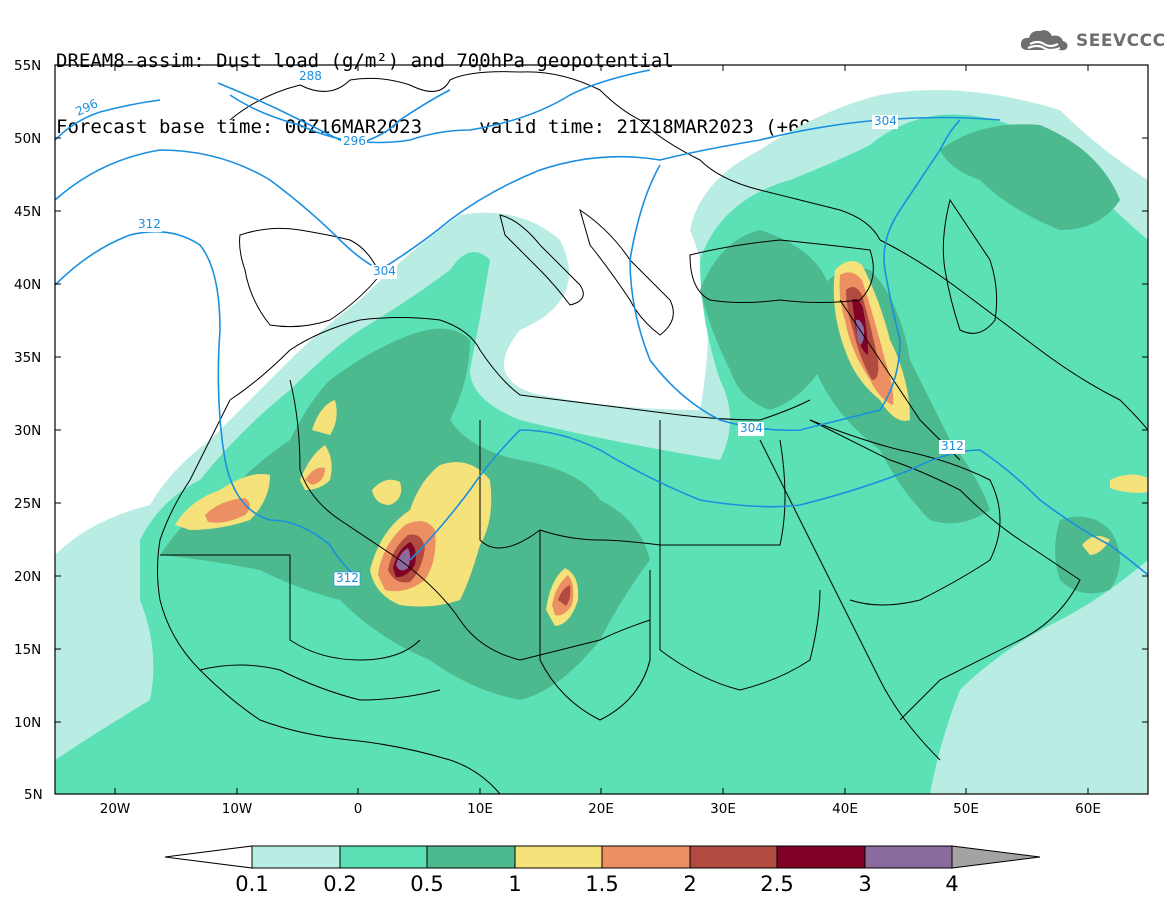  I want to click on seevccc-logo: SEEVCCC, so click(1091, 41).